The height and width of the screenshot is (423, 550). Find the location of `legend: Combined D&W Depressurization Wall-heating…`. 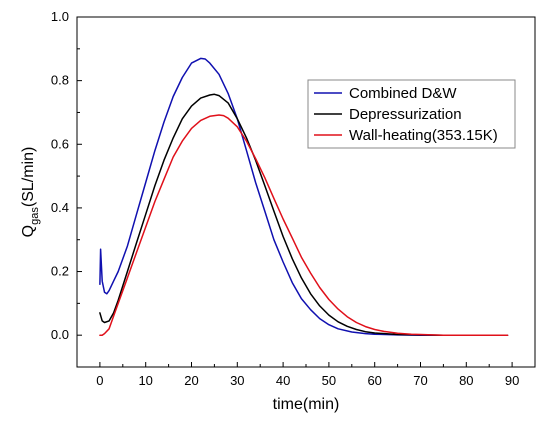

legend: Combined D&W Depressurization Wall-heating… is located at coordinates (411, 114).